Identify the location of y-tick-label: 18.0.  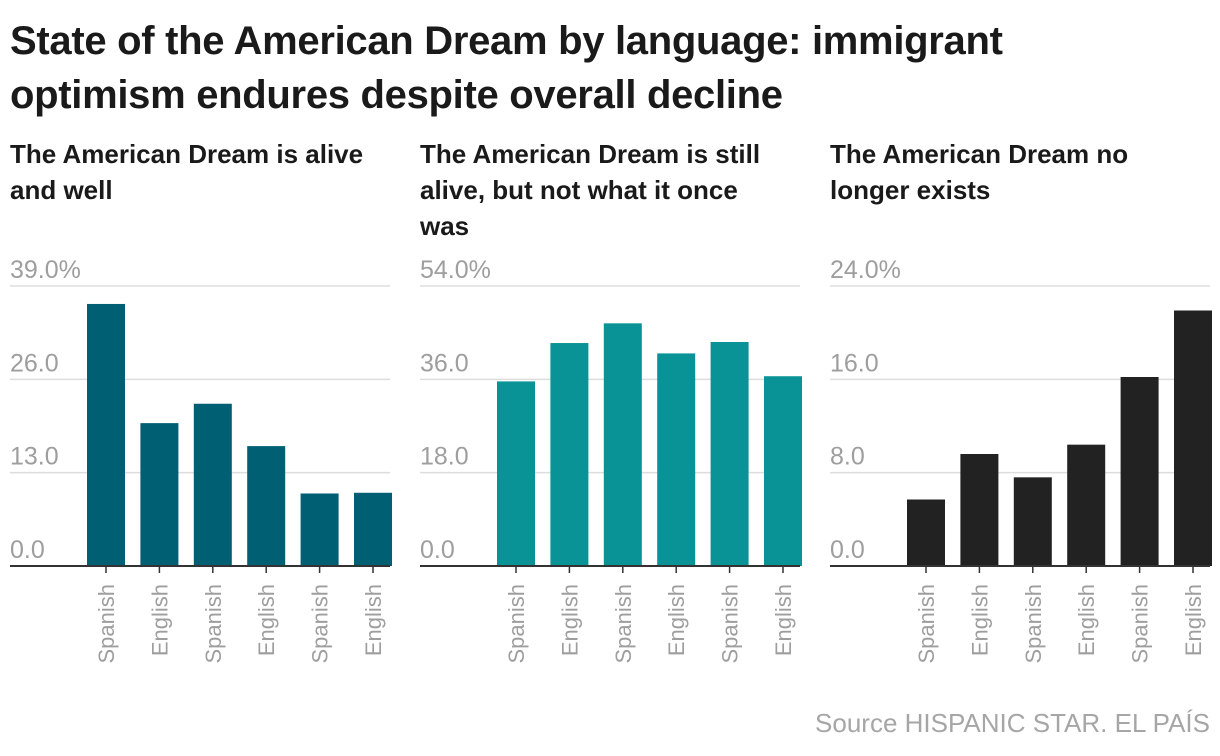
(444, 457).